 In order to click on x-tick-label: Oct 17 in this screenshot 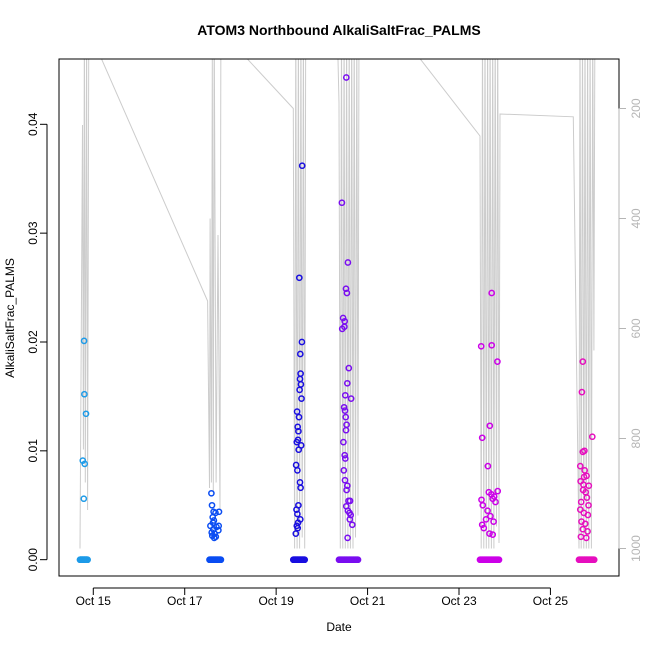, I will do `click(185, 601)`.